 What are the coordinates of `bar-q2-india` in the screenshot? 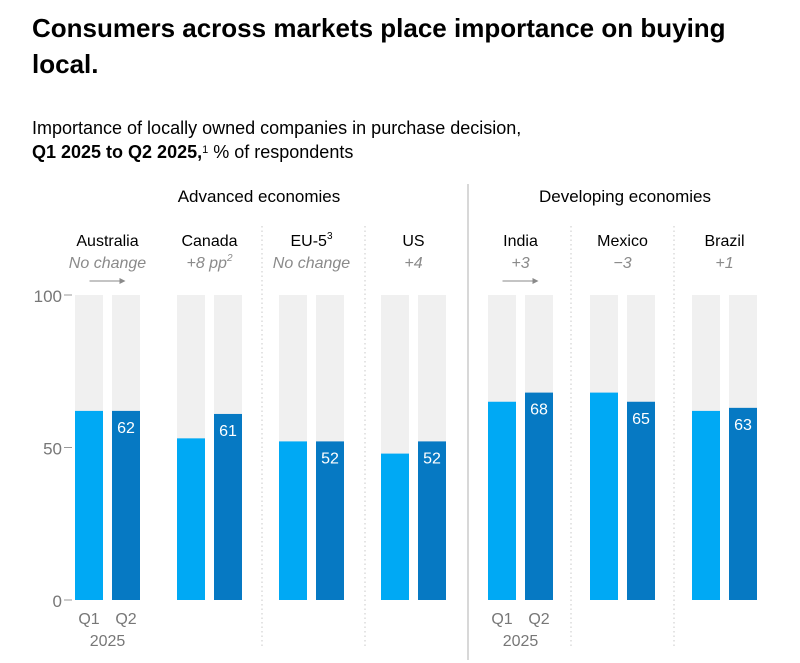 It's located at (539, 496).